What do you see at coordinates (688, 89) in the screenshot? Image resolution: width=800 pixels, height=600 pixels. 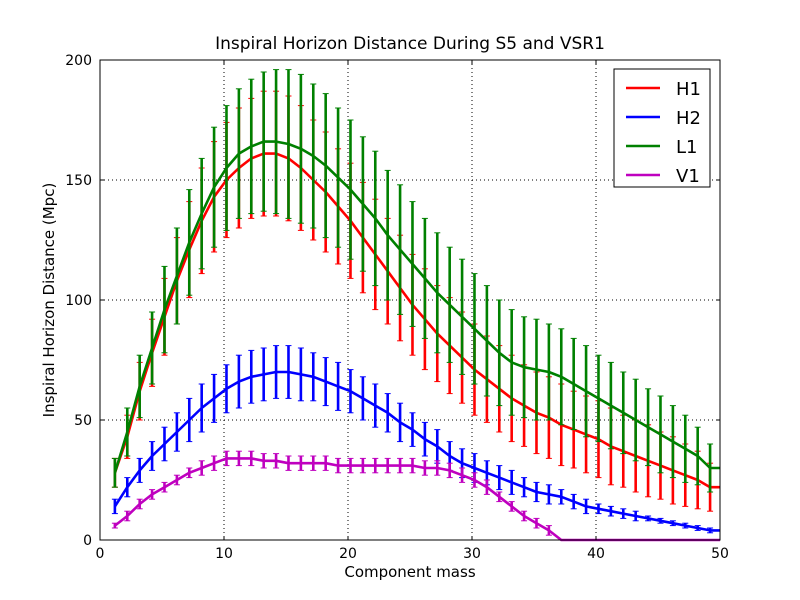 I see `legend-label: H1` at bounding box center [688, 89].